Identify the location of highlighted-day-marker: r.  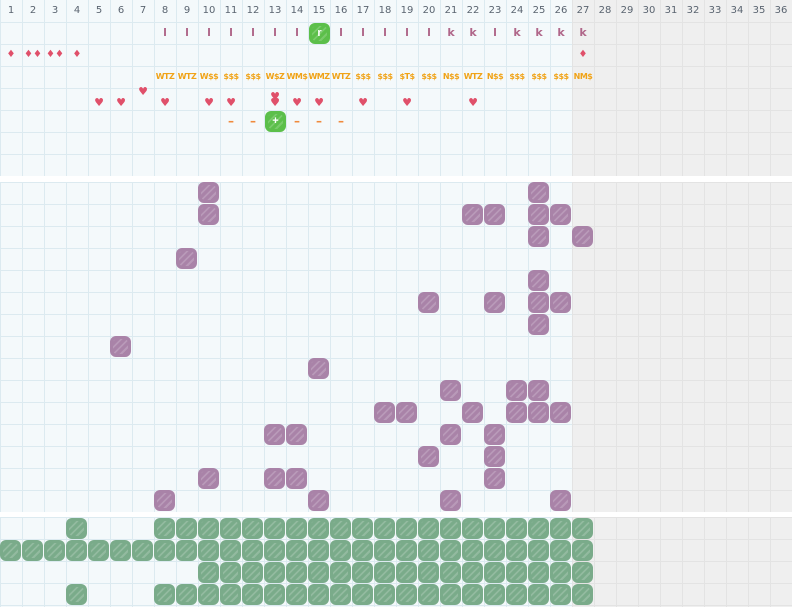
(319, 33).